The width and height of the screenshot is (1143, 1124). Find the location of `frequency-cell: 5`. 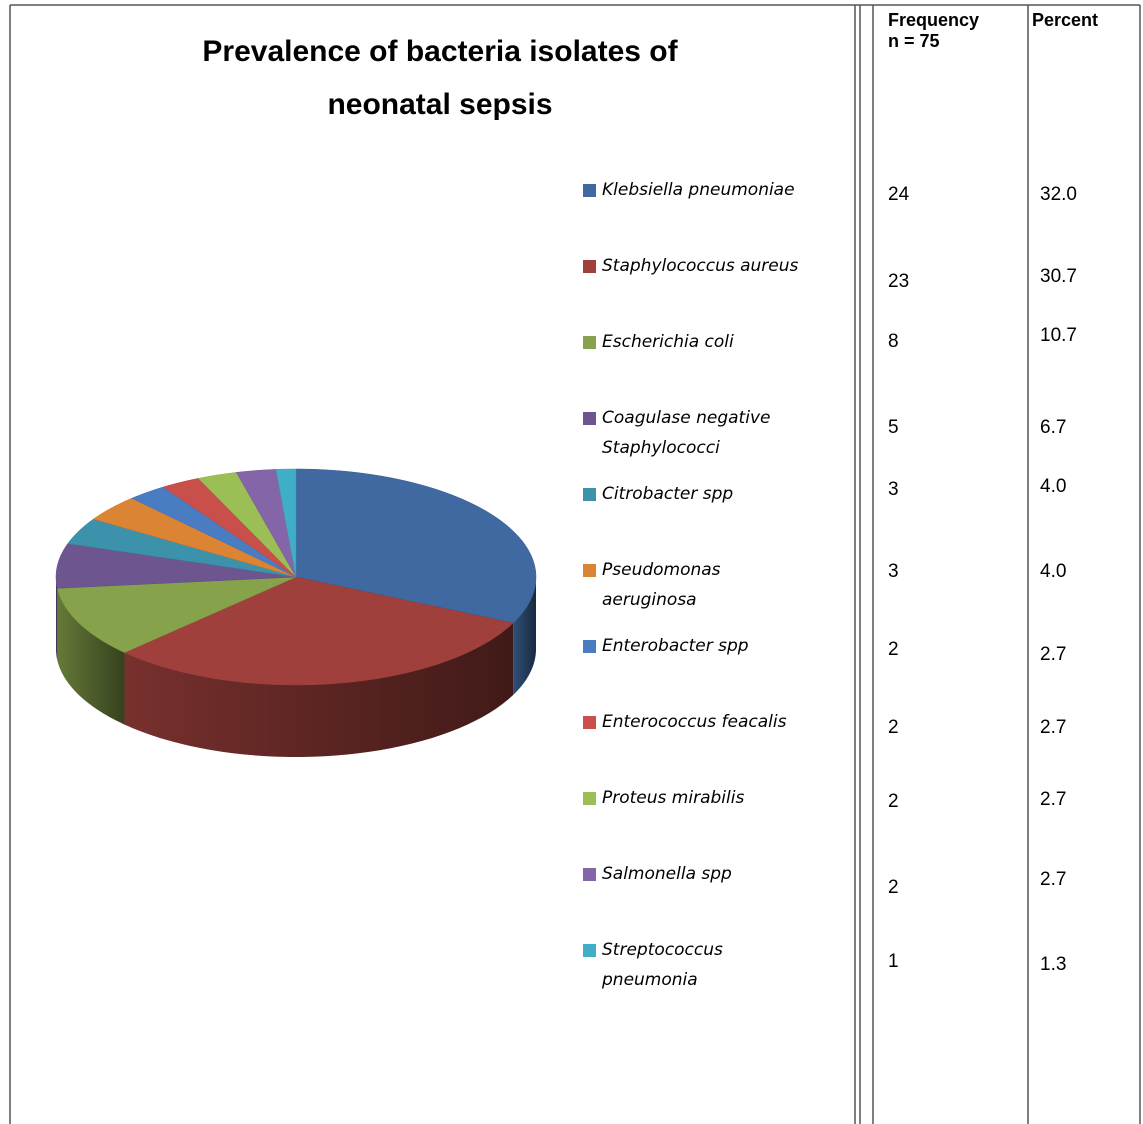

frequency-cell: 5 is located at coordinates (893, 427).